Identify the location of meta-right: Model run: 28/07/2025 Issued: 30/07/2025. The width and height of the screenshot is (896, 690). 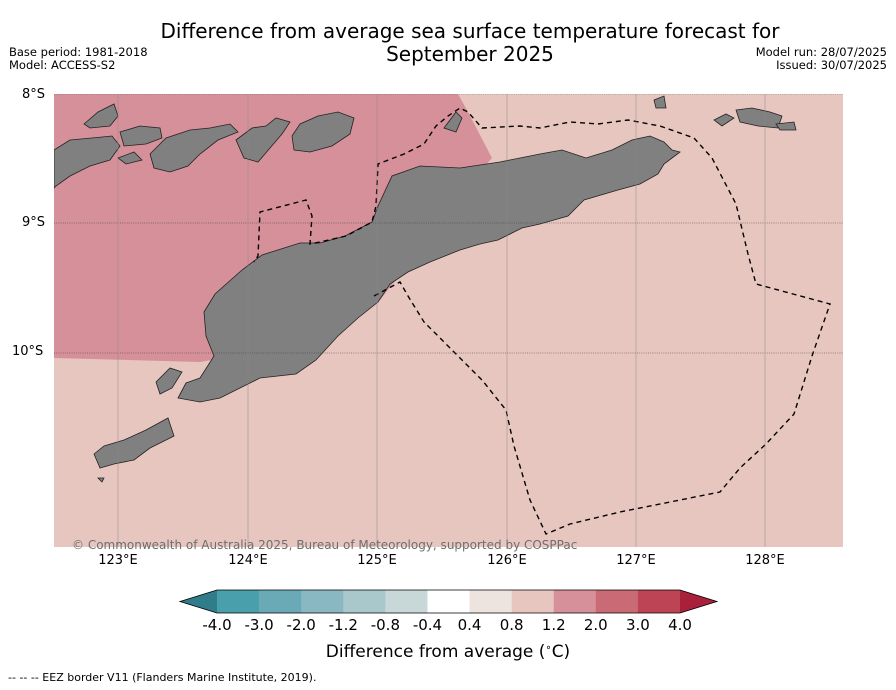
(821, 59).